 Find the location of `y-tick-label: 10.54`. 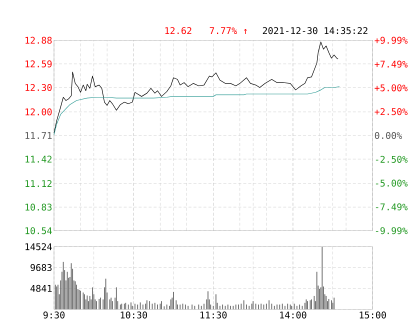

y-tick-label: 10.54 is located at coordinates (39, 230).